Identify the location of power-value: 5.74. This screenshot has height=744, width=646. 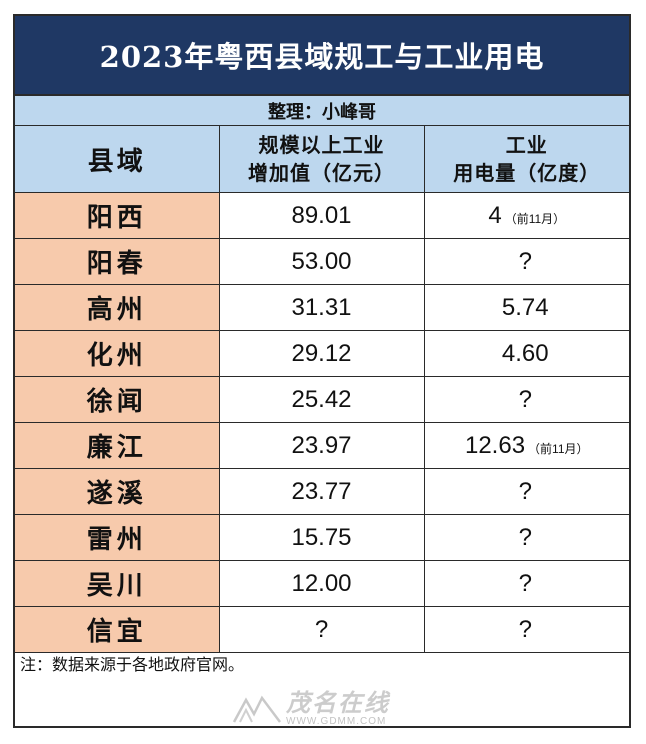
(525, 307).